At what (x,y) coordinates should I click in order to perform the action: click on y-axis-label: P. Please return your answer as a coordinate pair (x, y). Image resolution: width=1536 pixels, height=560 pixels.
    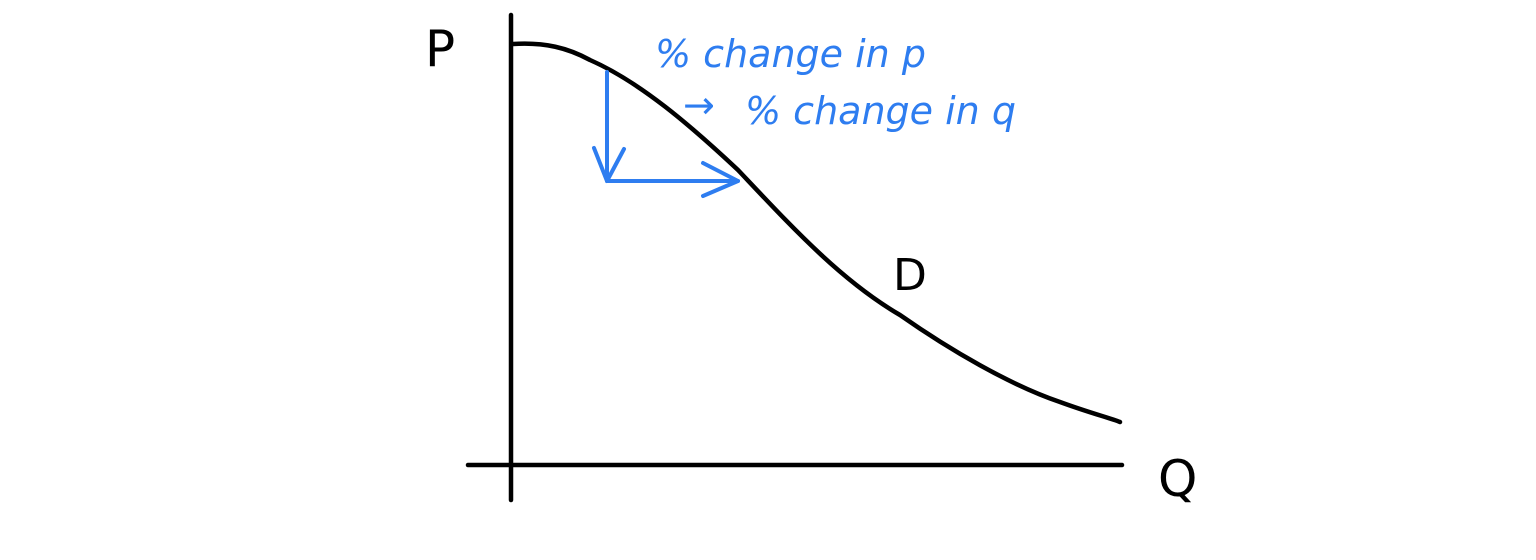
    Looking at the image, I should click on (440, 49).